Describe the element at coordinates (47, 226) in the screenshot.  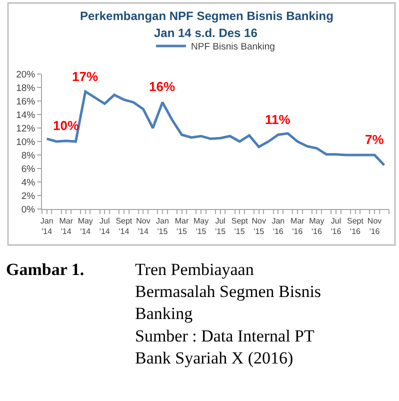
I see `x-tick-label: Jan '14` at that location.